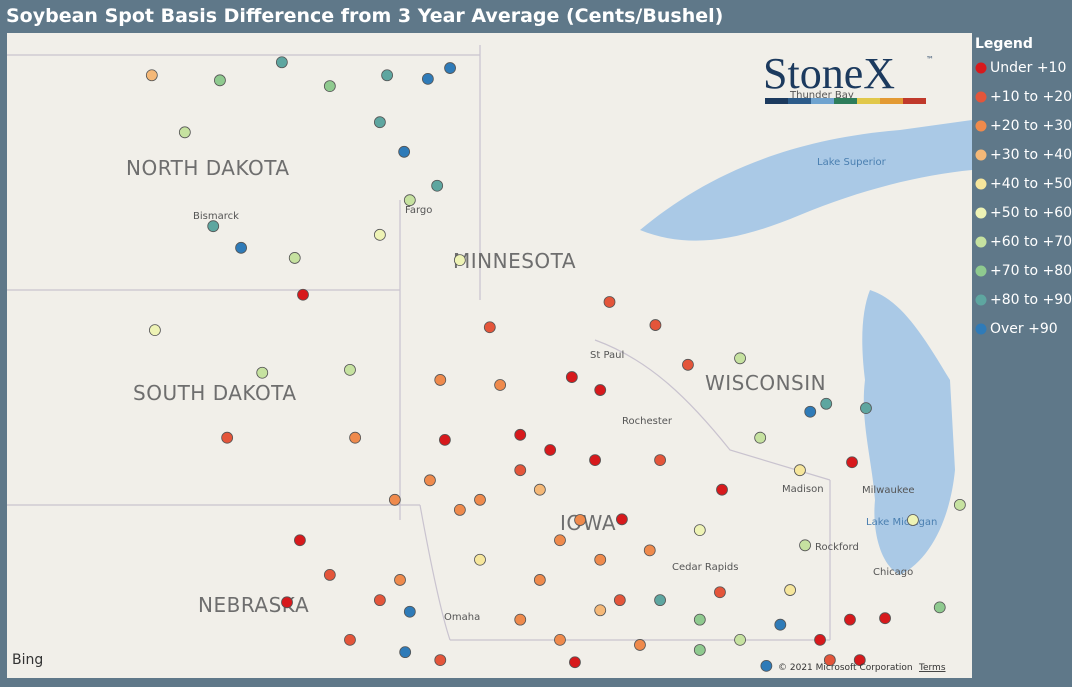 The width and height of the screenshot is (1072, 687). Describe the element at coordinates (930, 59) in the screenshot. I see `logo-mark: ™` at that location.